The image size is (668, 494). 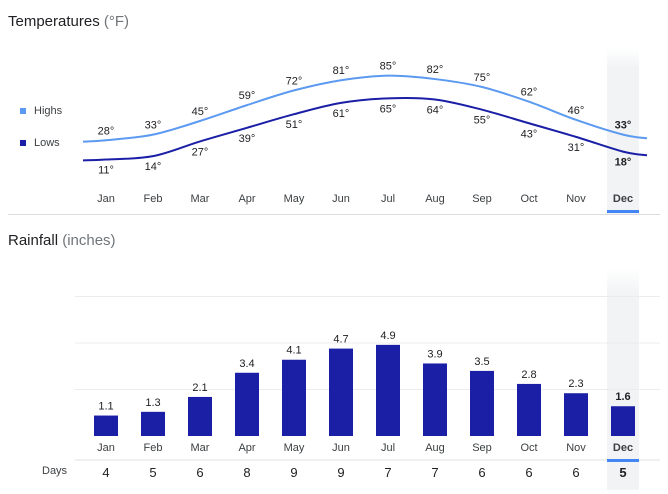 What do you see at coordinates (482, 199) in the screenshot?
I see `temp-month-label-sep: Sep` at bounding box center [482, 199].